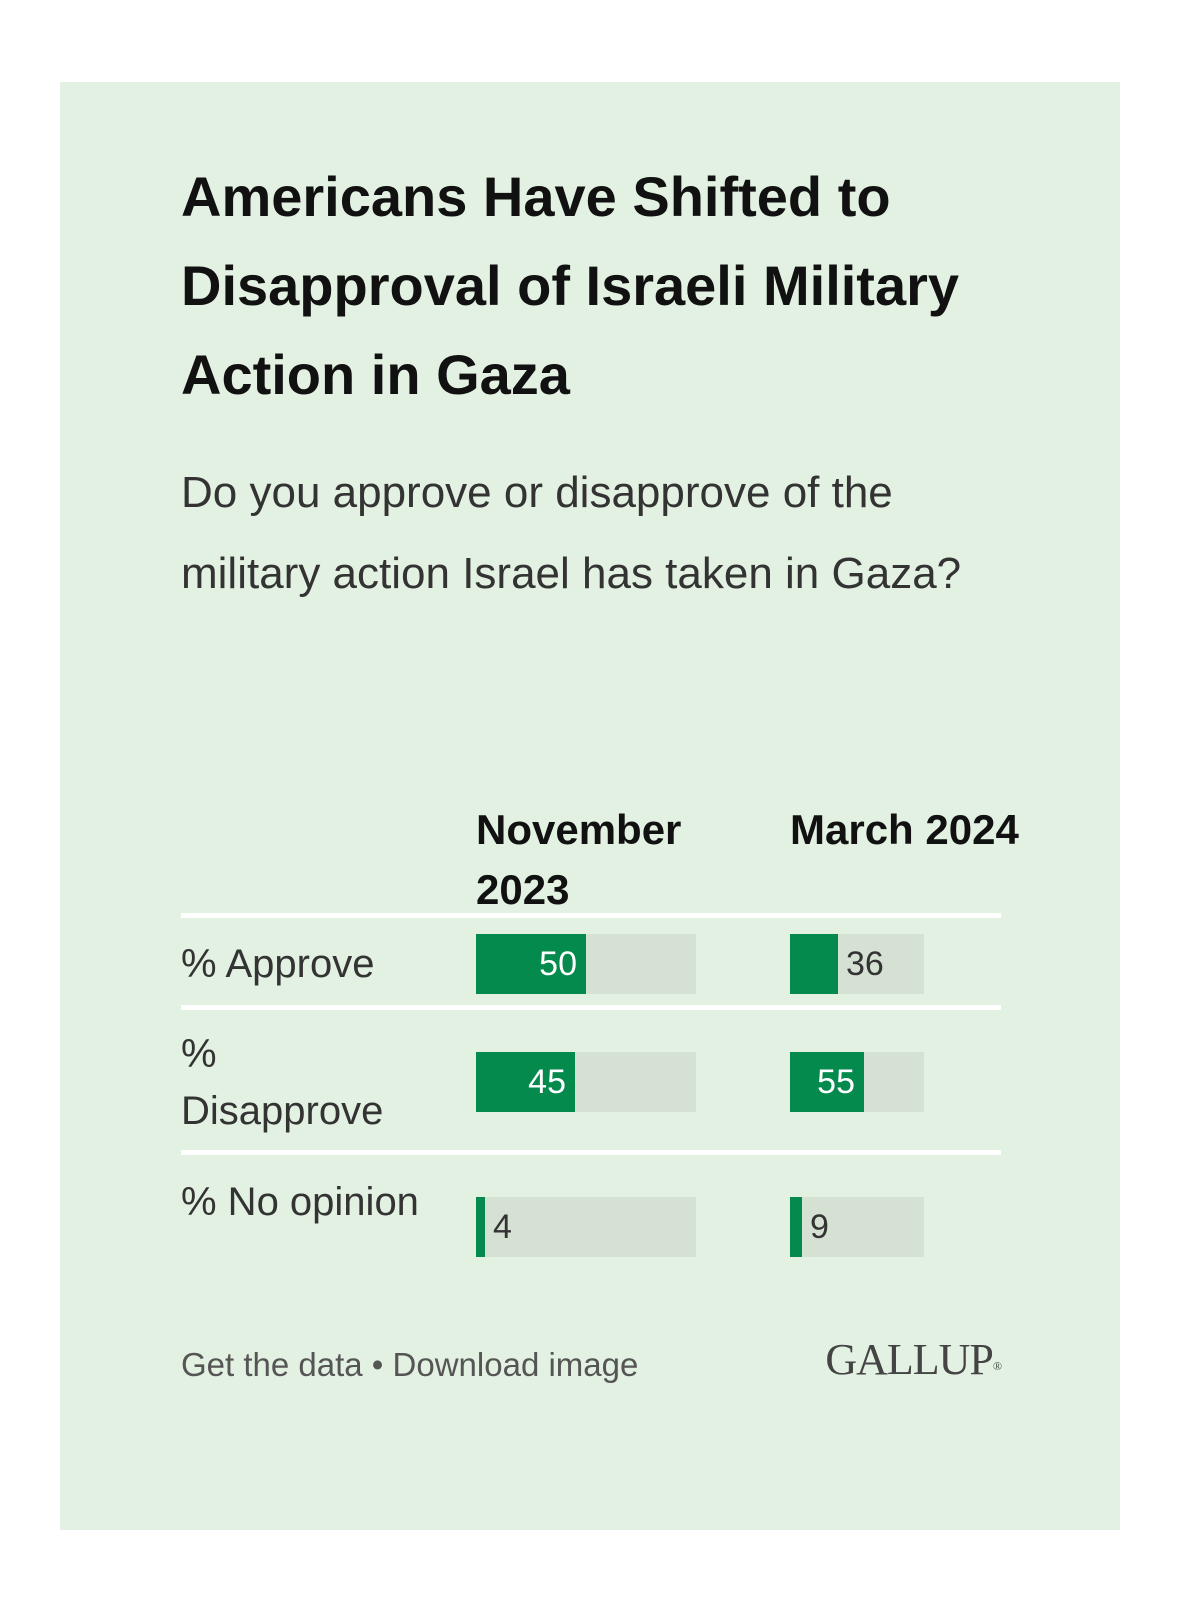  Describe the element at coordinates (502, 1227) in the screenshot. I see `bar-value-label: 4` at that location.